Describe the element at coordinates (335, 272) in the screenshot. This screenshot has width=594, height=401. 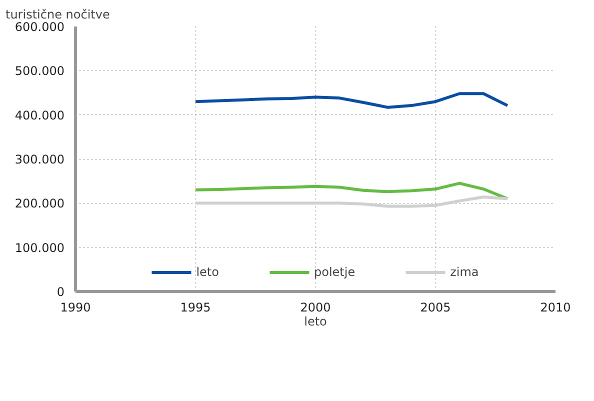
I see `legend-label: poletje` at that location.